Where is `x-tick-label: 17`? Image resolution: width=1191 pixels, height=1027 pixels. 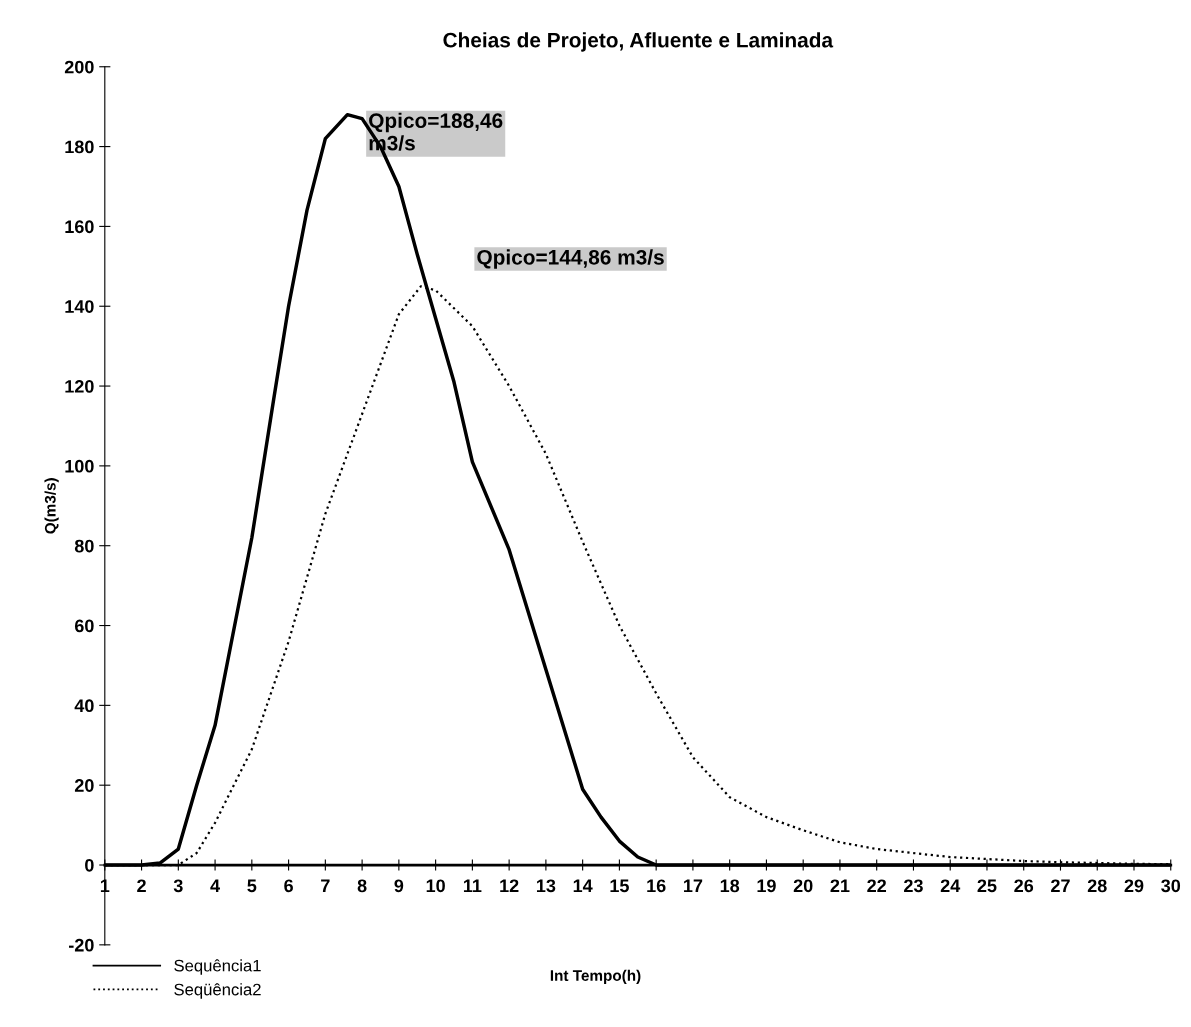 x-tick-label: 17 is located at coordinates (693, 885).